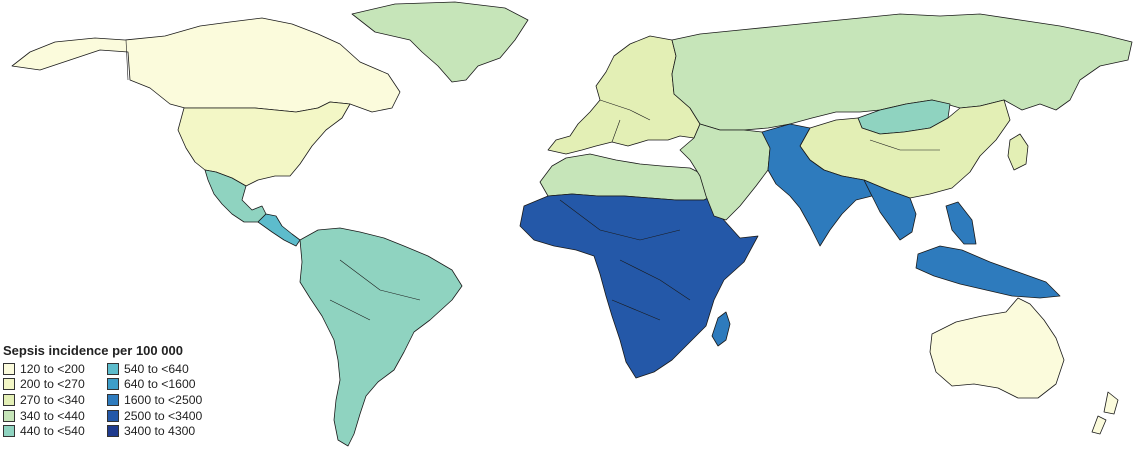 The height and width of the screenshot is (456, 1142). I want to click on legend-label: 3400 to 4300, so click(160, 431).